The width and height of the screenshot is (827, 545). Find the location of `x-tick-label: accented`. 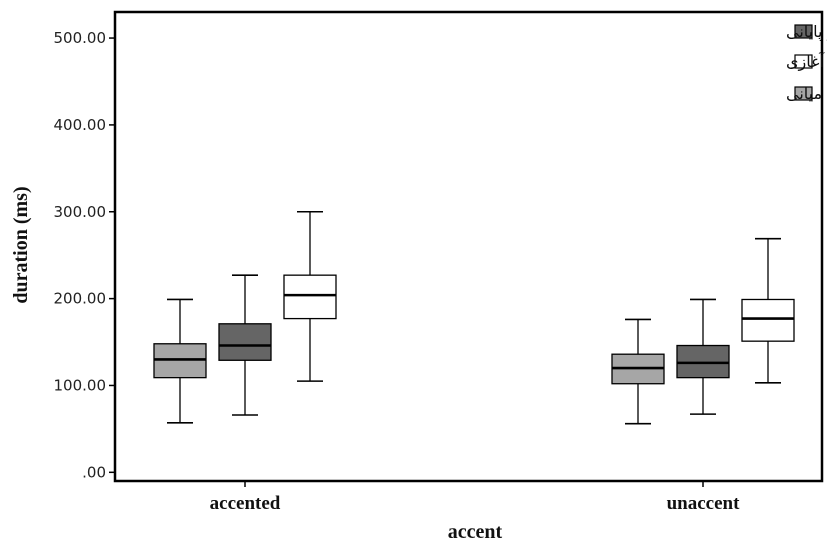

x-tick-label: accented is located at coordinates (245, 503).